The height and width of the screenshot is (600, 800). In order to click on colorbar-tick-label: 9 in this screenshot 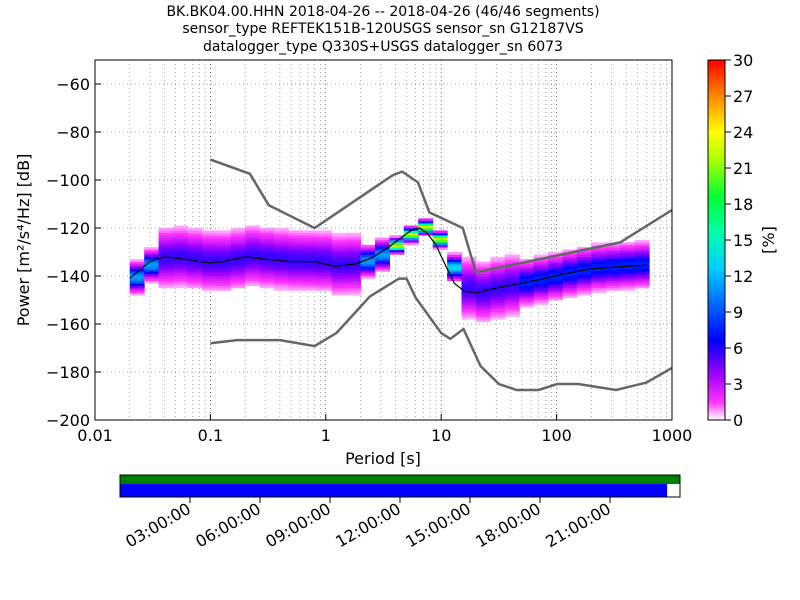, I will do `click(738, 312)`.